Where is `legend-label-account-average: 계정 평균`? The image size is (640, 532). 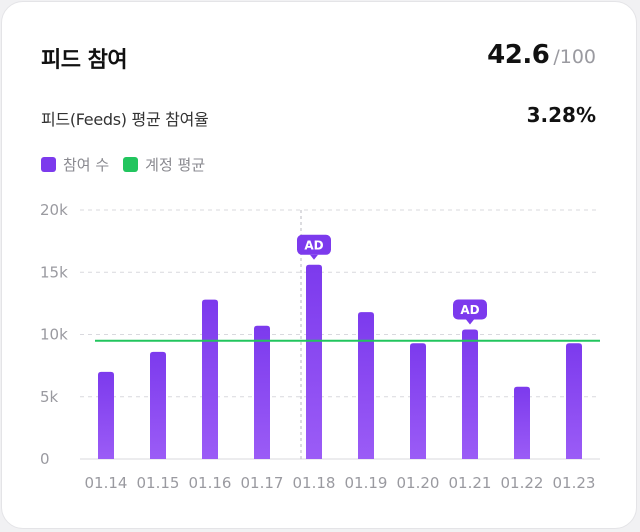 legend-label-account-average: 계정 평균 is located at coordinates (175, 165).